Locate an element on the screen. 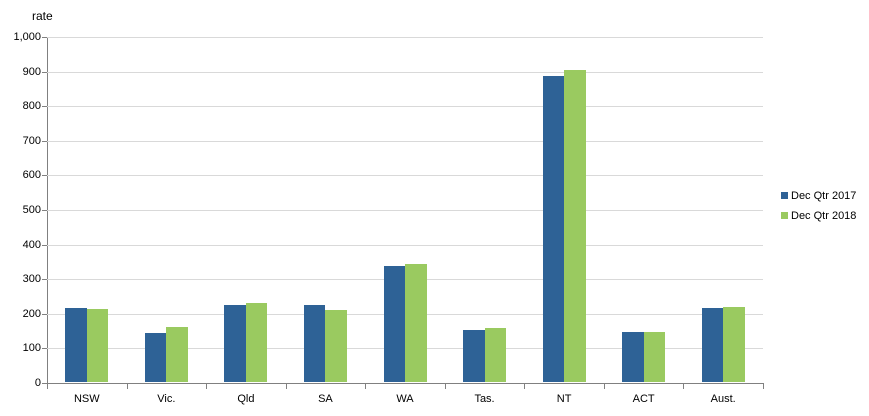 The height and width of the screenshot is (416, 869). bar-vic-dec-qtr-2017 is located at coordinates (155, 357).